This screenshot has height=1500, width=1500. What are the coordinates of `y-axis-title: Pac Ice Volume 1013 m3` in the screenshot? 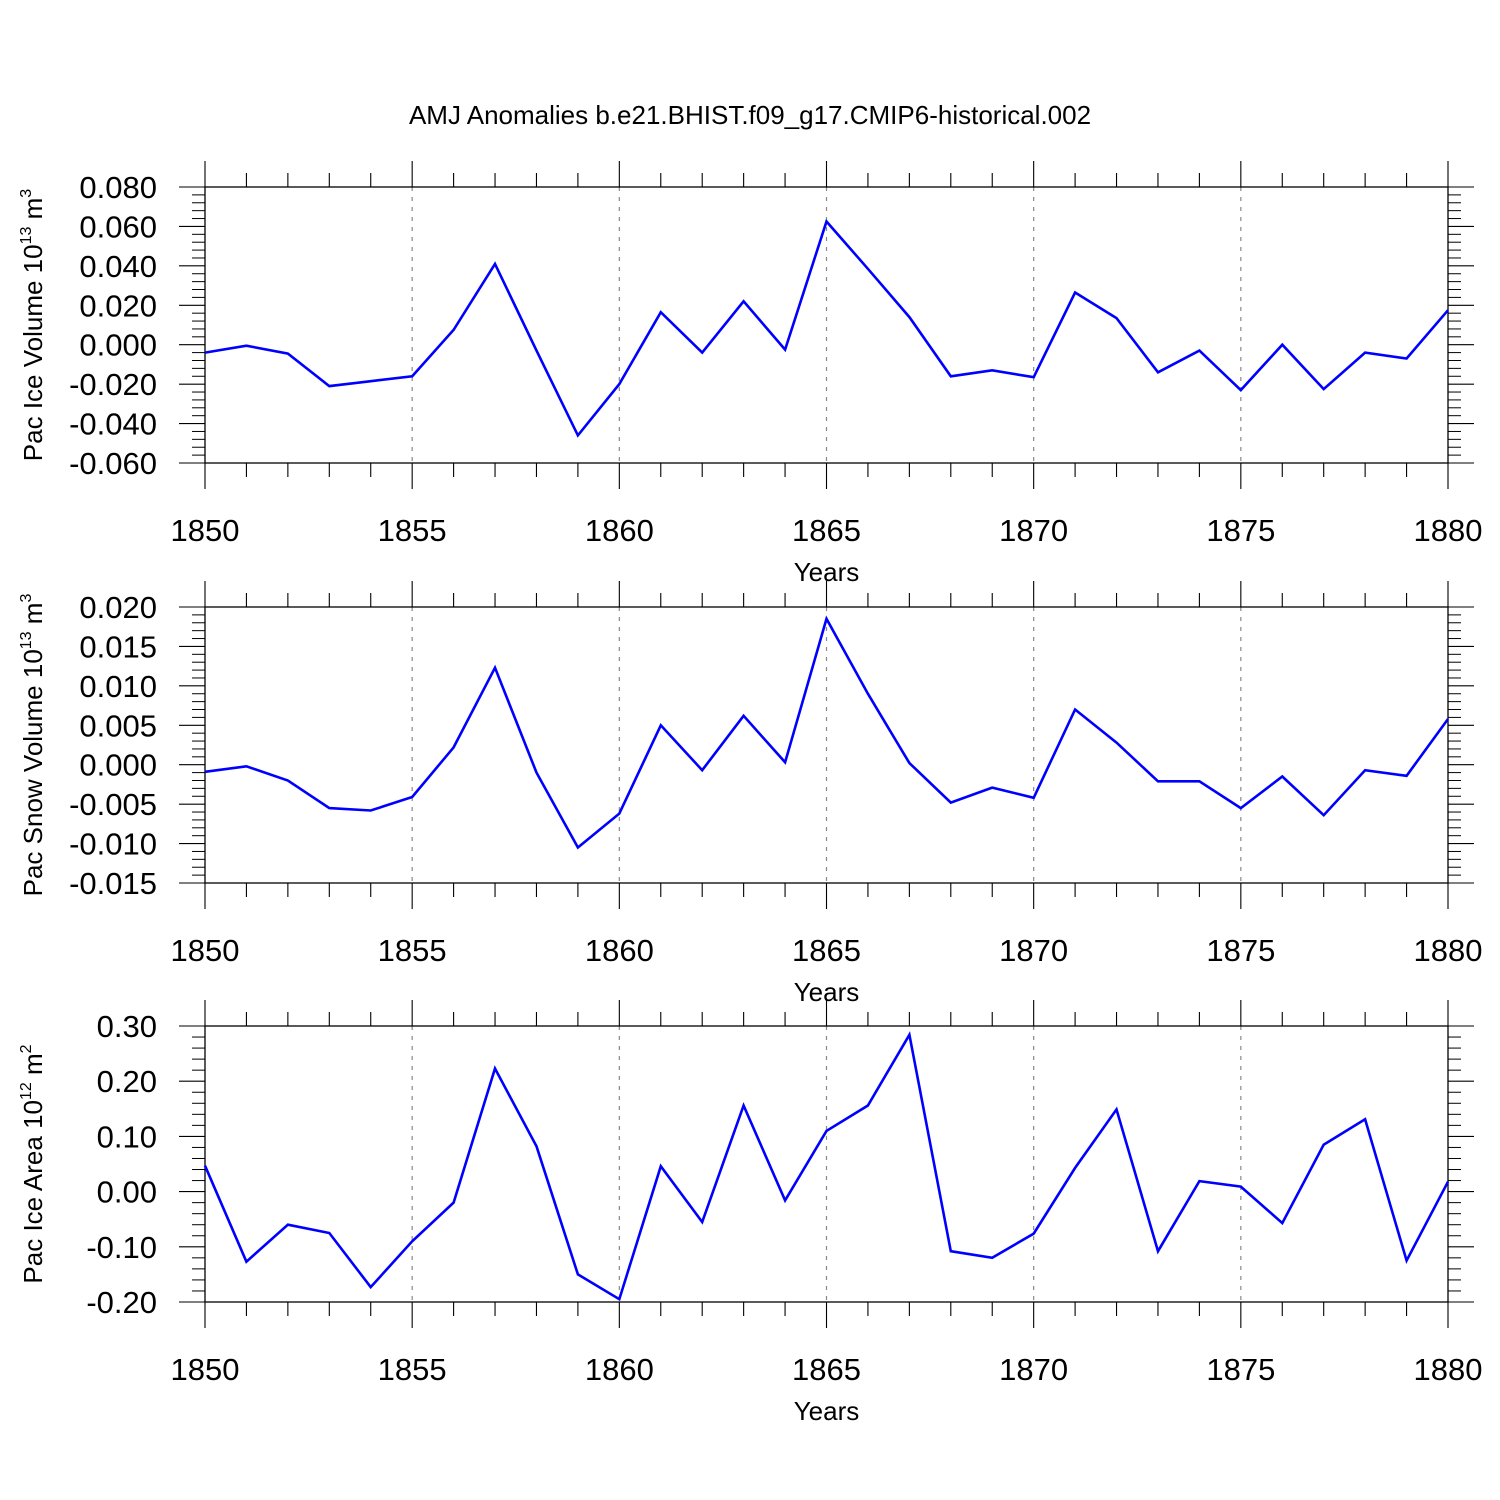 It's located at (33, 325).